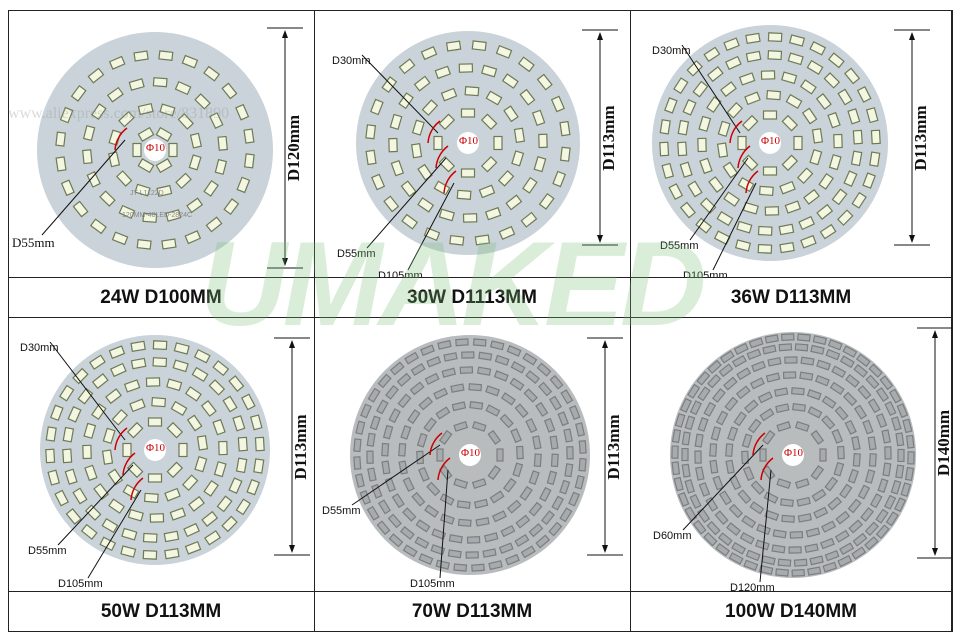  What do you see at coordinates (791, 612) in the screenshot?
I see `product-title: 100W D140MM` at bounding box center [791, 612].